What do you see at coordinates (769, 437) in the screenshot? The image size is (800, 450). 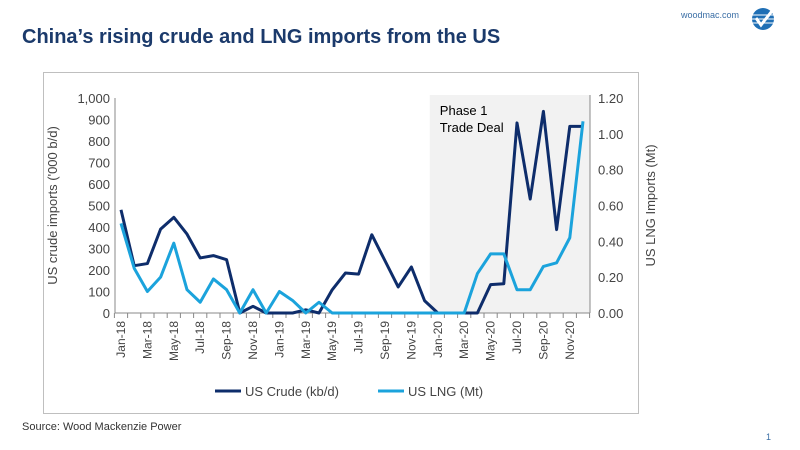 I see `page-number: 1` at bounding box center [769, 437].